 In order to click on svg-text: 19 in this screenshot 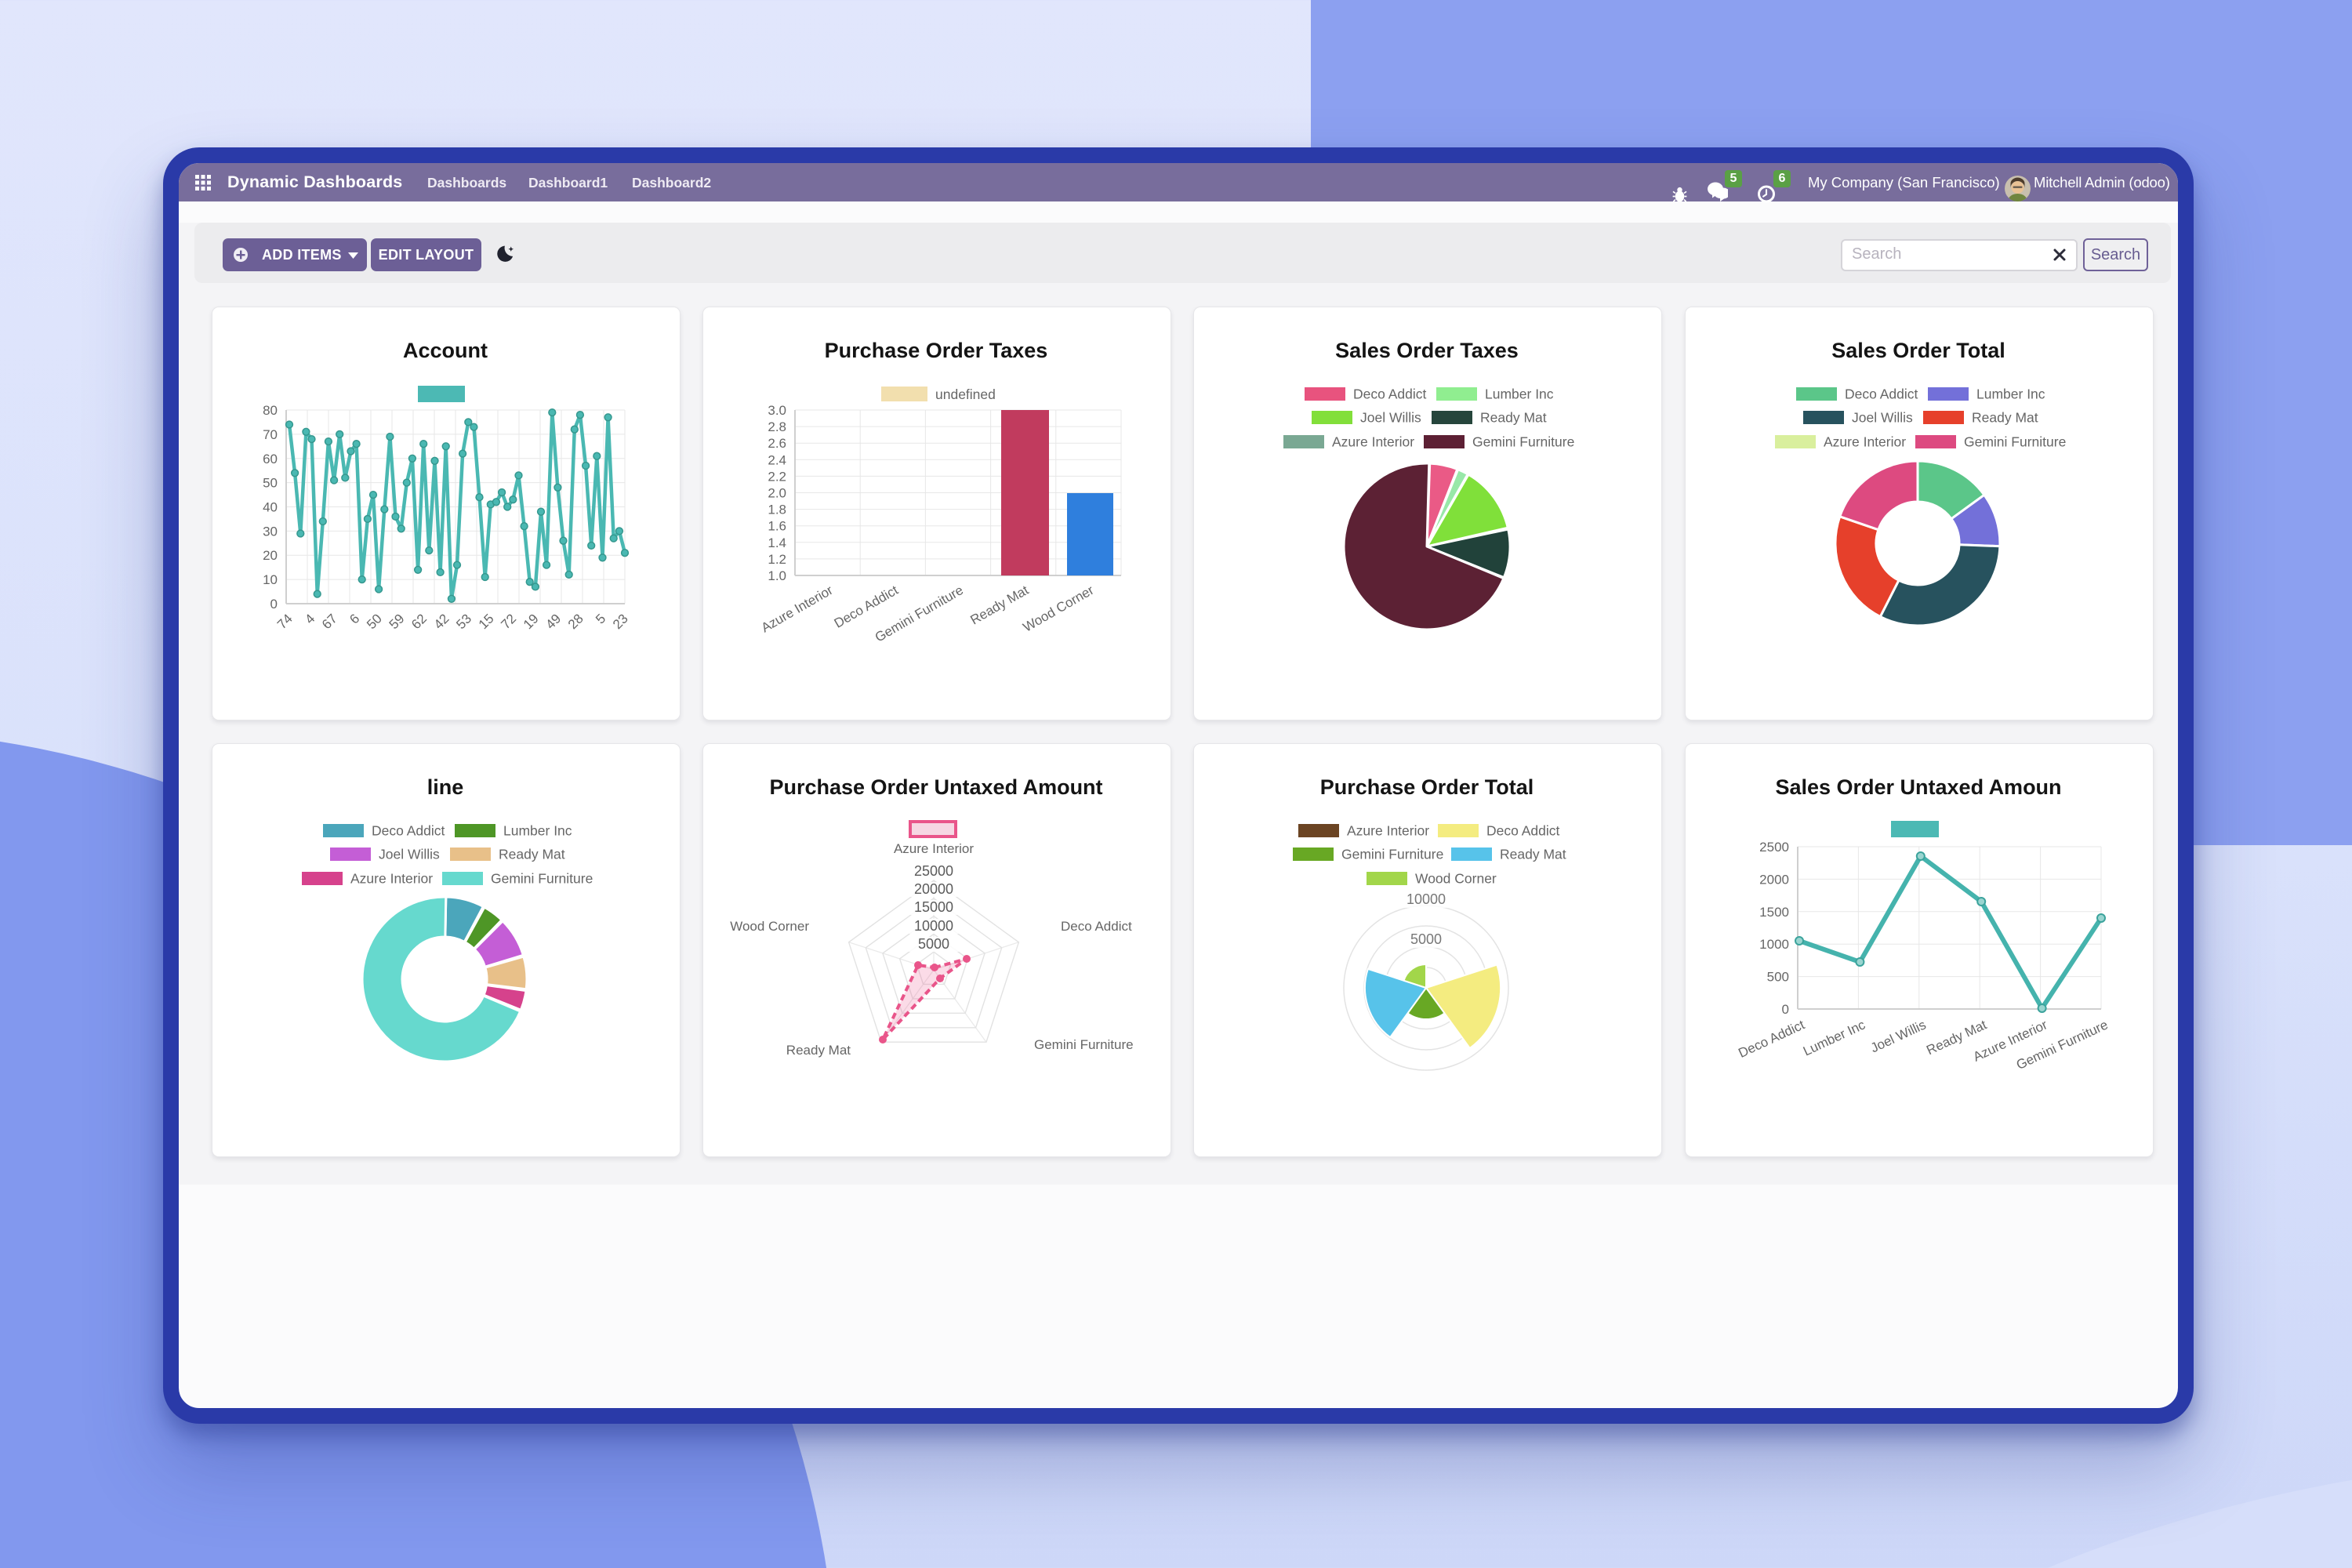, I will do `click(531, 621)`.